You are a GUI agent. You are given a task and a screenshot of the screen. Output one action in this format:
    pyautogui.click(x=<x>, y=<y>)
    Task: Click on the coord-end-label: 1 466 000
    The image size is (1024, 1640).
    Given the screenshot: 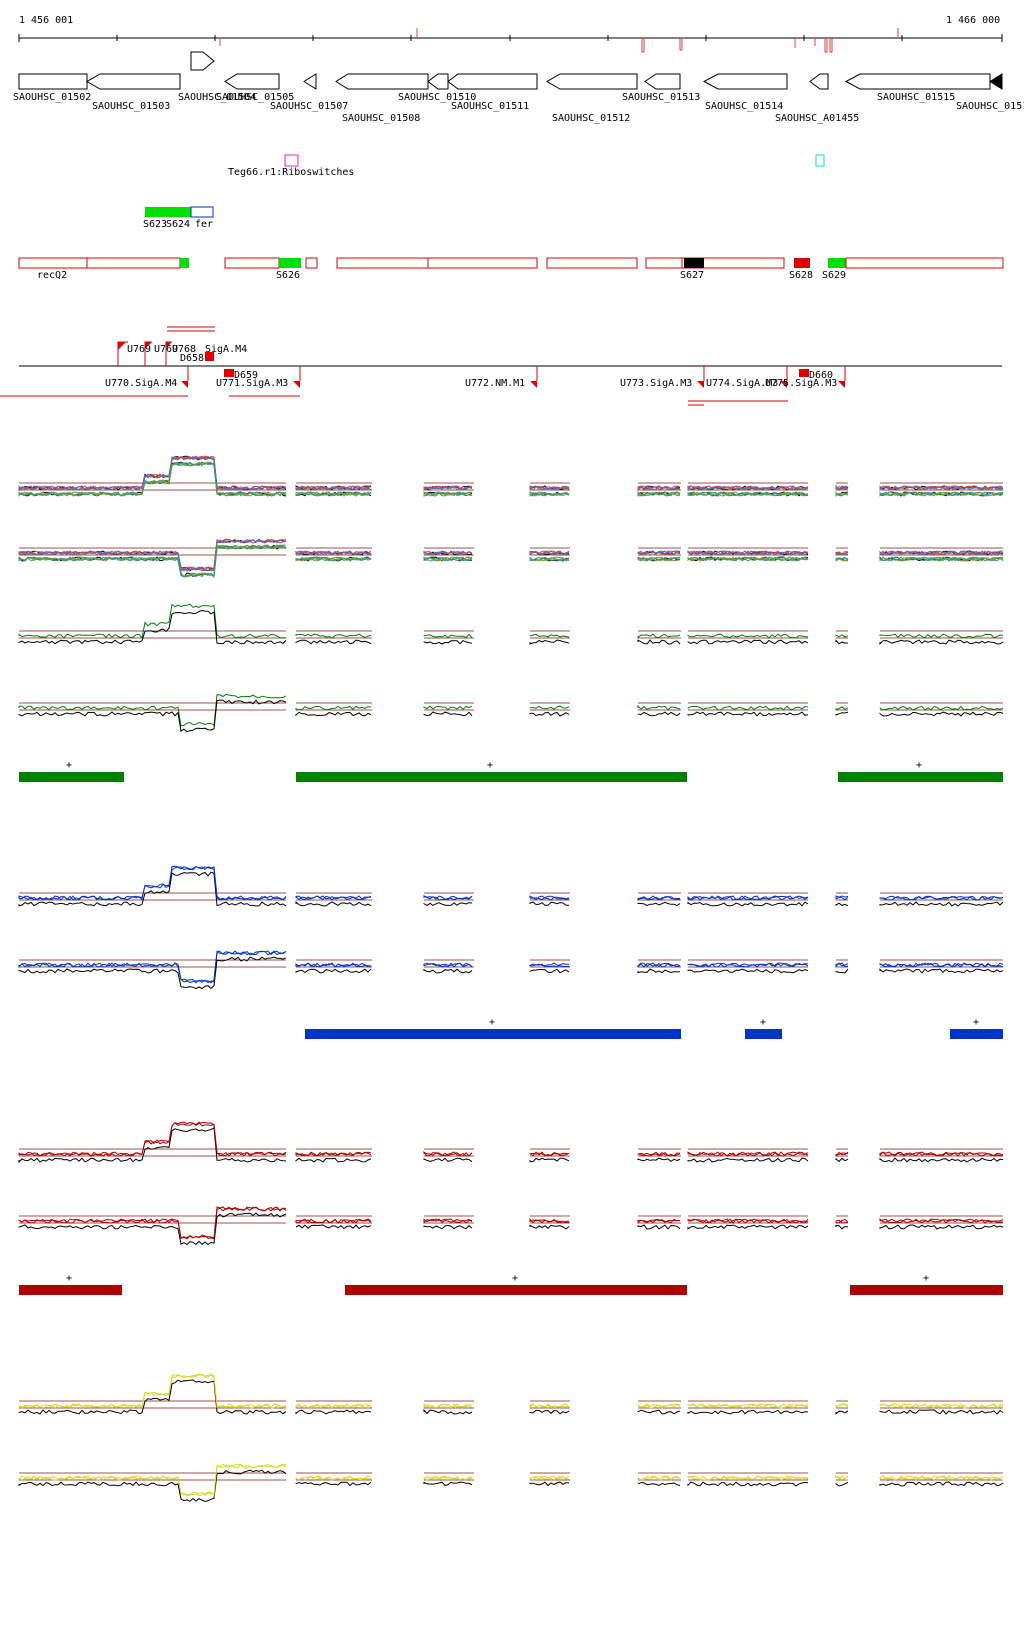 What is the action you would take?
    pyautogui.click(x=973, y=20)
    